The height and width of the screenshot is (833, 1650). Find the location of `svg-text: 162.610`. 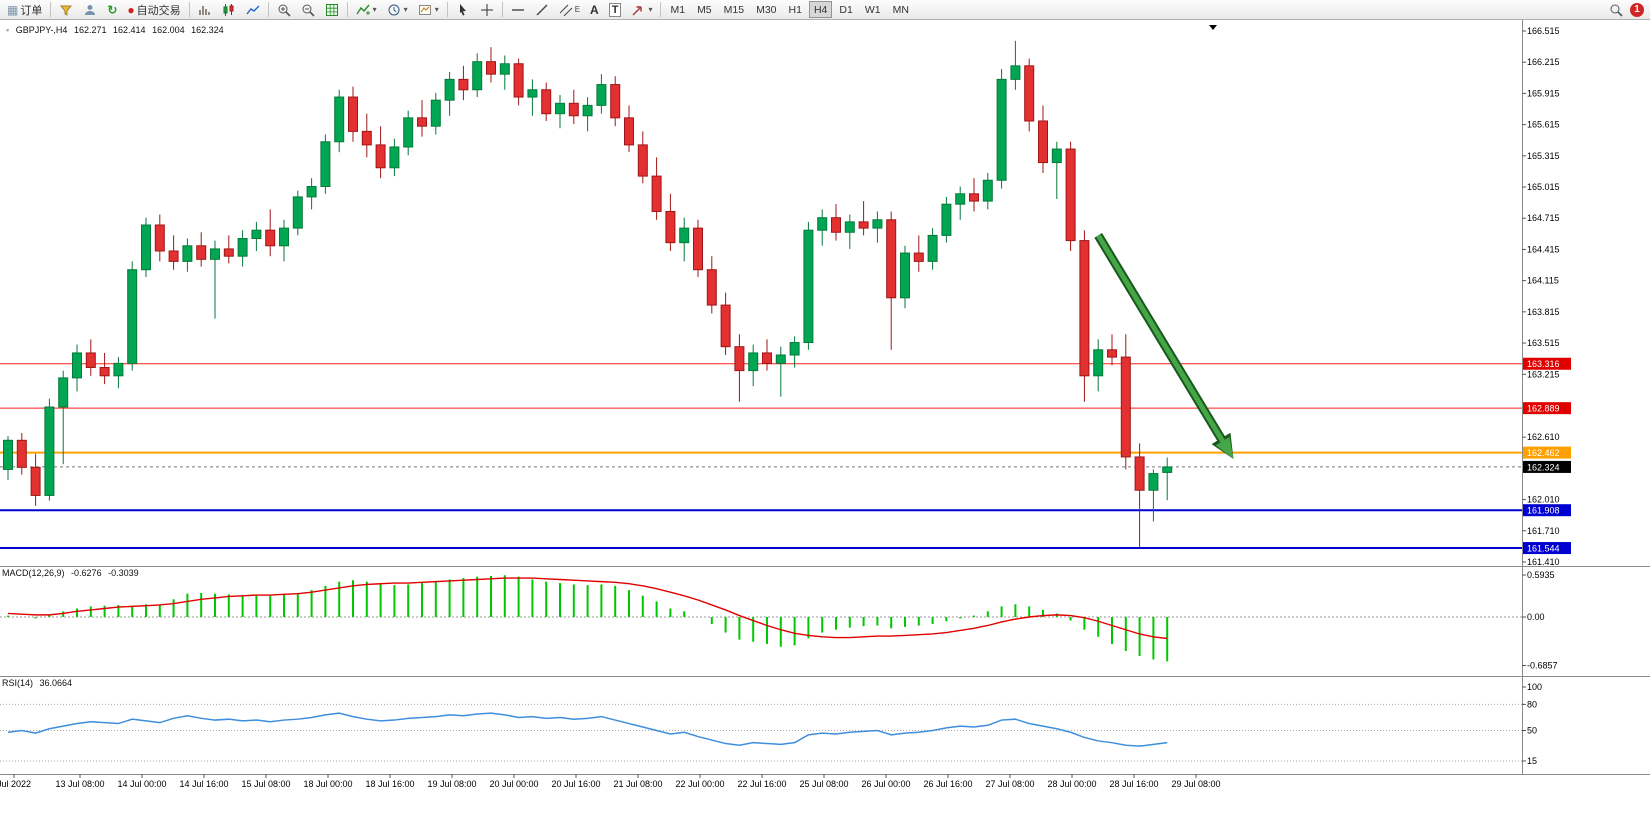

svg-text: 162.610 is located at coordinates (1543, 437).